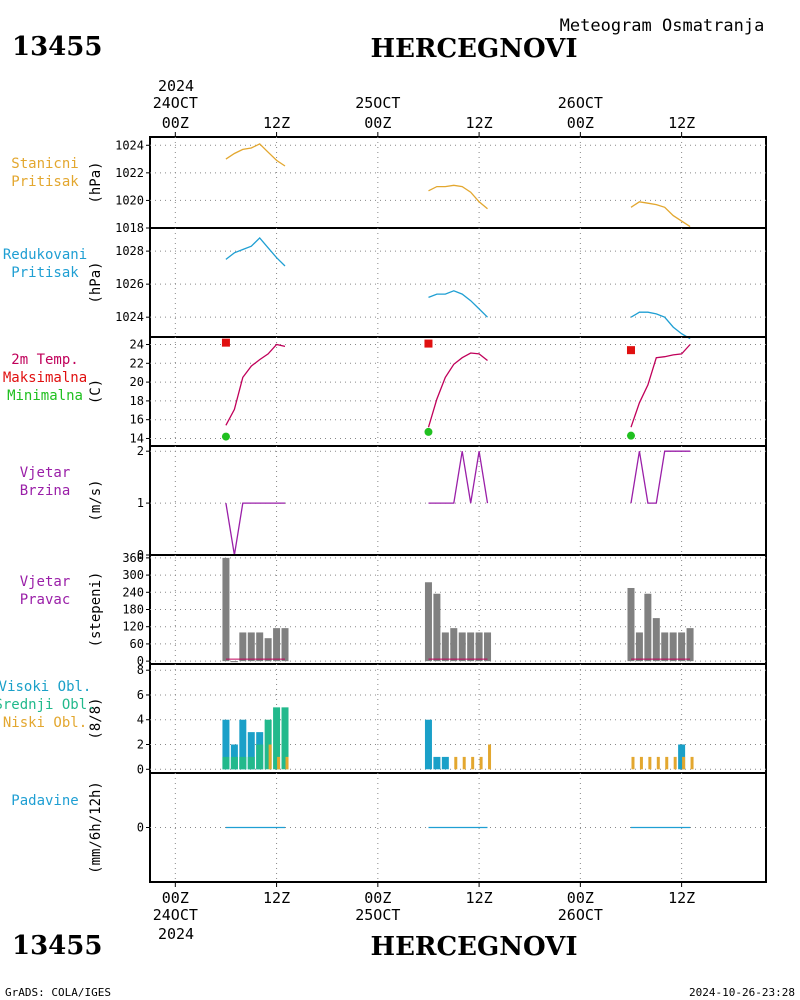  I want to click on product-title: Meteogram Osmatranja, so click(662, 26).